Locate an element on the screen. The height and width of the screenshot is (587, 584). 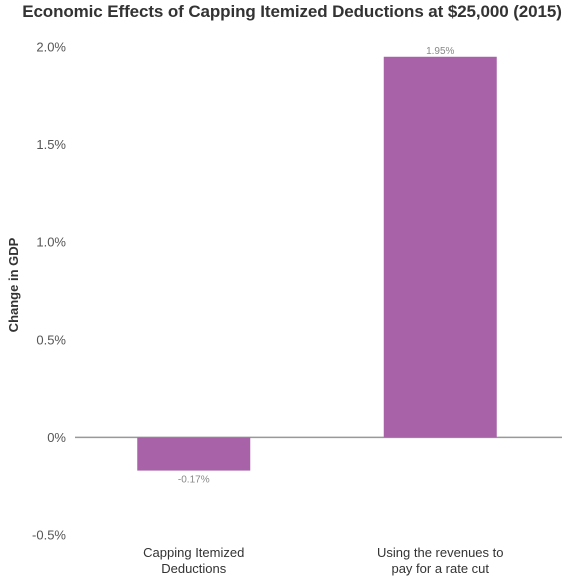
y-tick-label: 1.5% is located at coordinates (51, 144).